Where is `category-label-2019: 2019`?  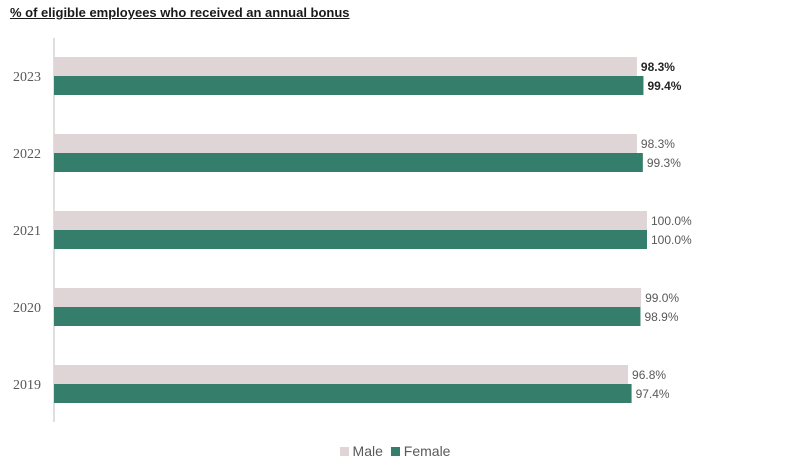 category-label-2019: 2019 is located at coordinates (27, 385).